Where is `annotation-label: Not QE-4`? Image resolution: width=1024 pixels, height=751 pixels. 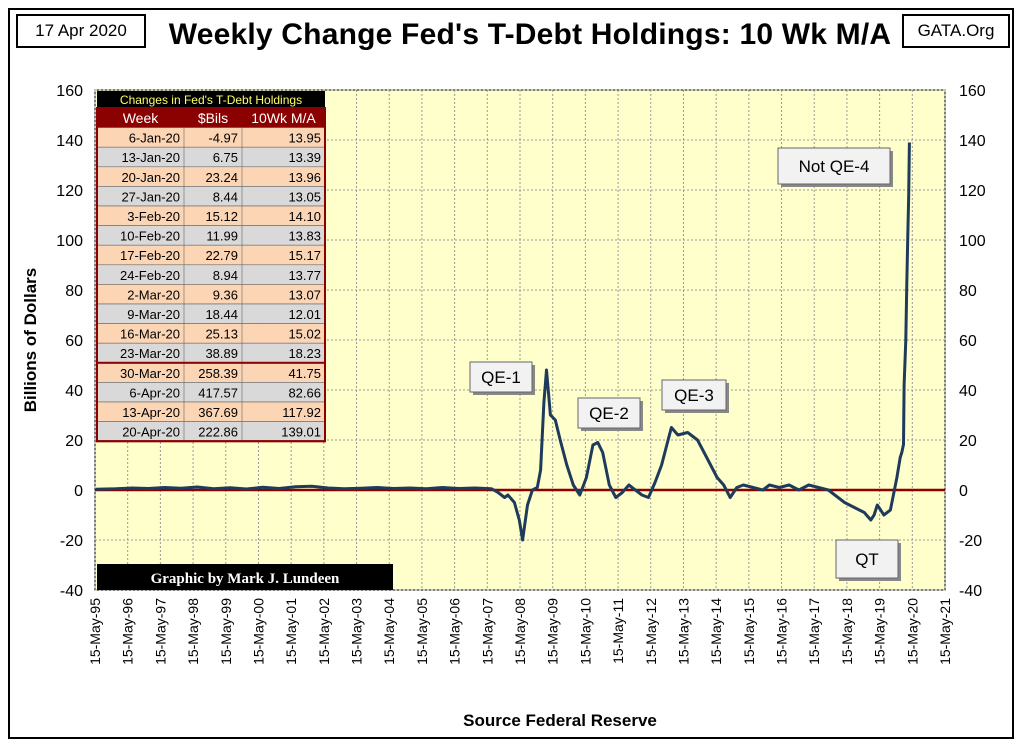 annotation-label: Not QE-4 is located at coordinates (834, 166).